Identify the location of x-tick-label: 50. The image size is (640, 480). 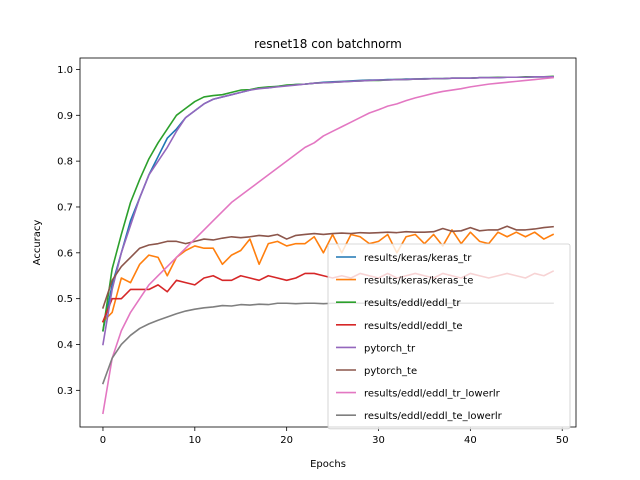
(562, 440).